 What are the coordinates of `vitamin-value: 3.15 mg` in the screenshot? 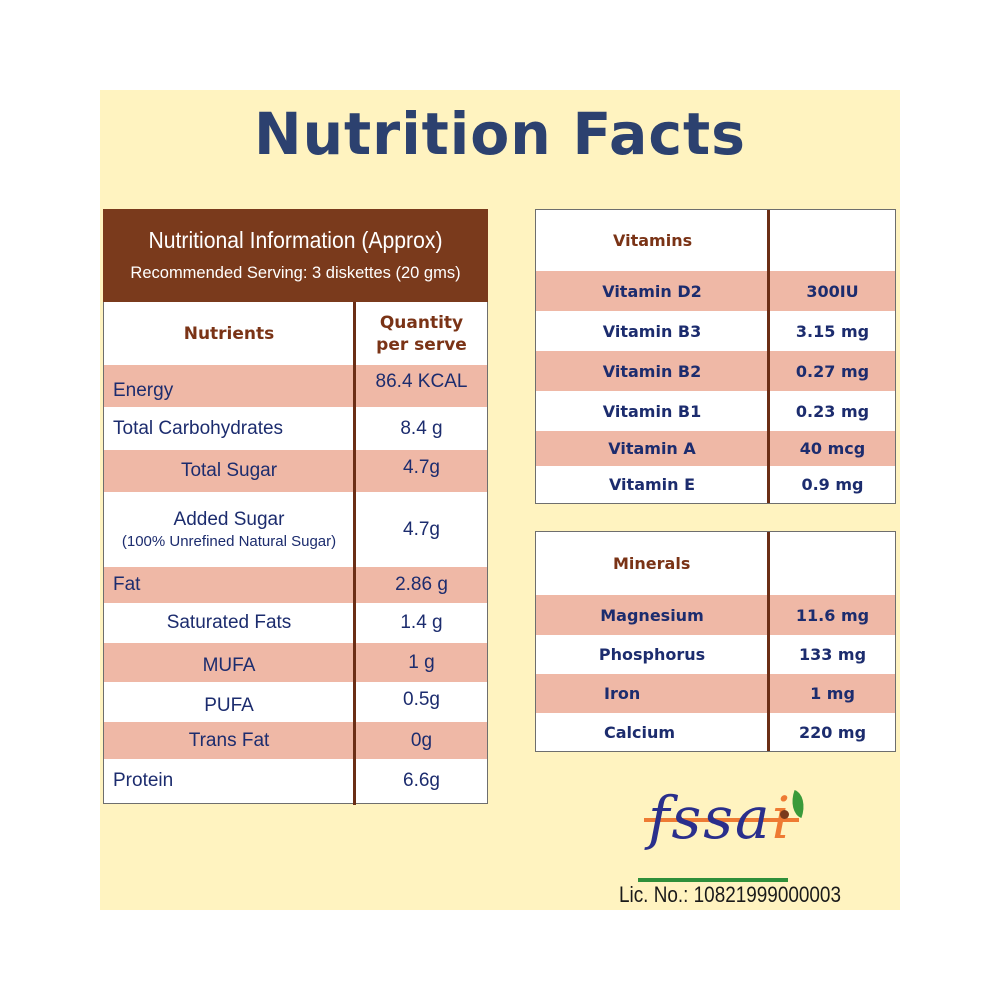 It's located at (832, 331).